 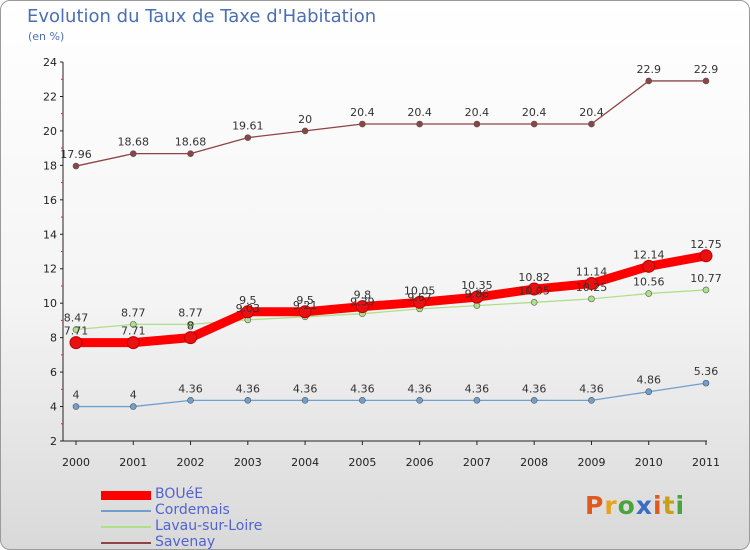 I want to click on legend-label: Cordemais, so click(x=192, y=510).